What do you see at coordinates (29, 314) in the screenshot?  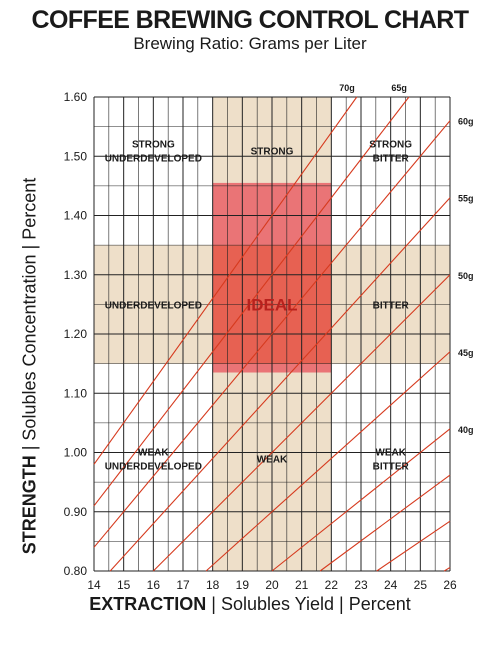 I see `y-axis-label-rest: | Solubles Concentration | Percent` at bounding box center [29, 314].